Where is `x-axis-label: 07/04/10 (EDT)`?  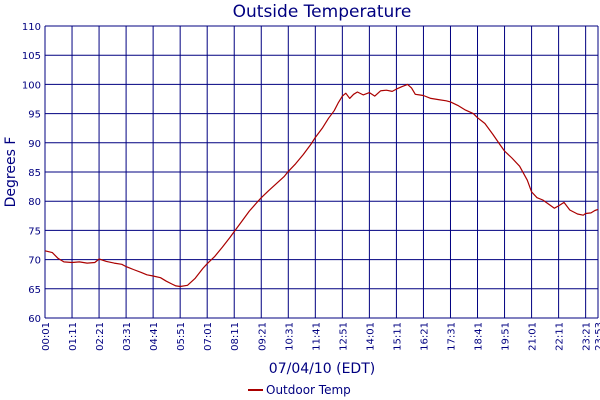
x-axis-label: 07/04/10 (EDT) is located at coordinates (322, 369).